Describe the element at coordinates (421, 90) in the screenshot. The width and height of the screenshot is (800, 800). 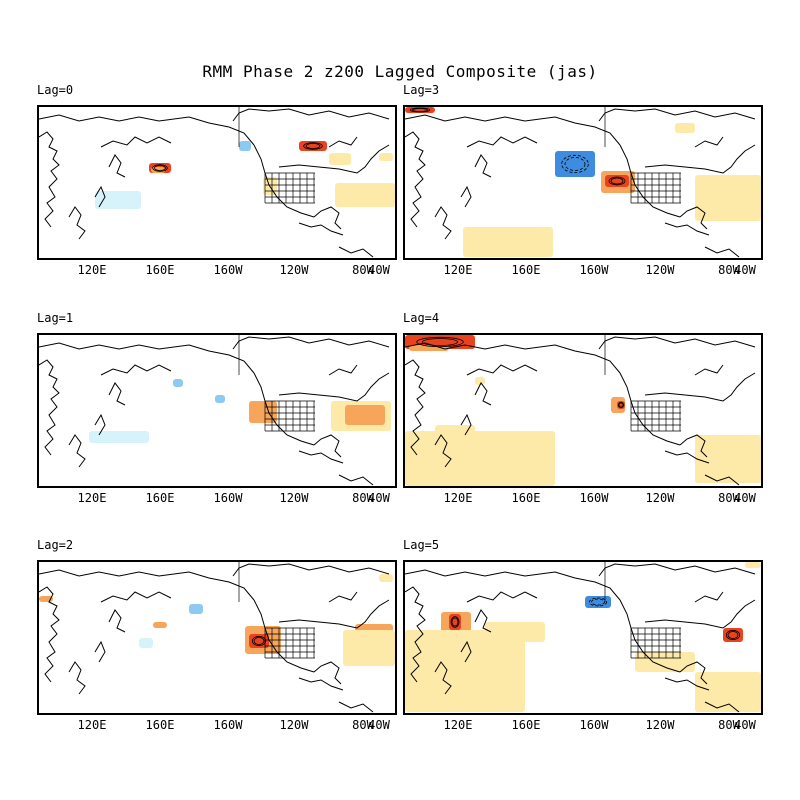
I see `panel-label: Lag=3` at that location.